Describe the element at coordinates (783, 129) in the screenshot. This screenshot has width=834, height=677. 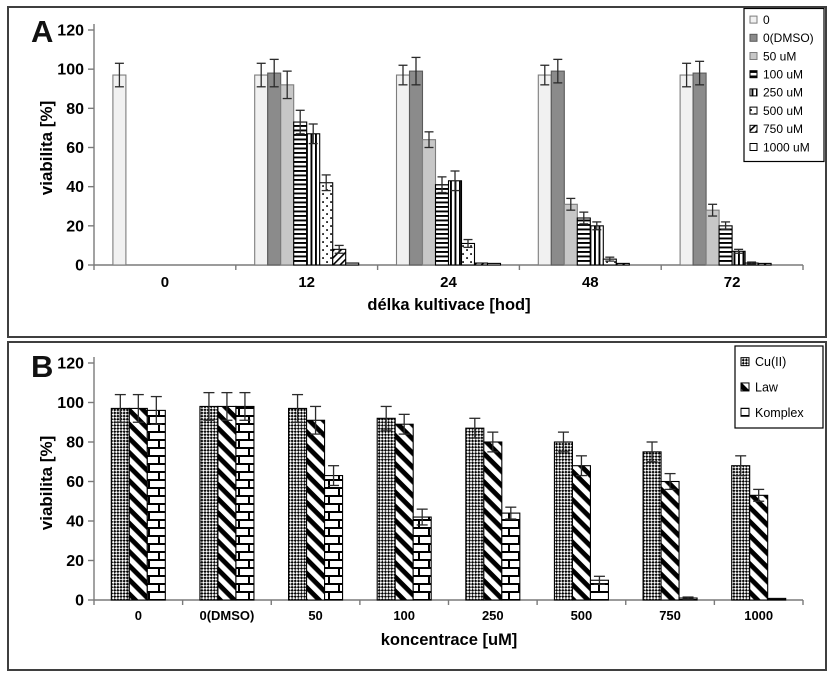
I see `legend-label: 750 uM` at that location.